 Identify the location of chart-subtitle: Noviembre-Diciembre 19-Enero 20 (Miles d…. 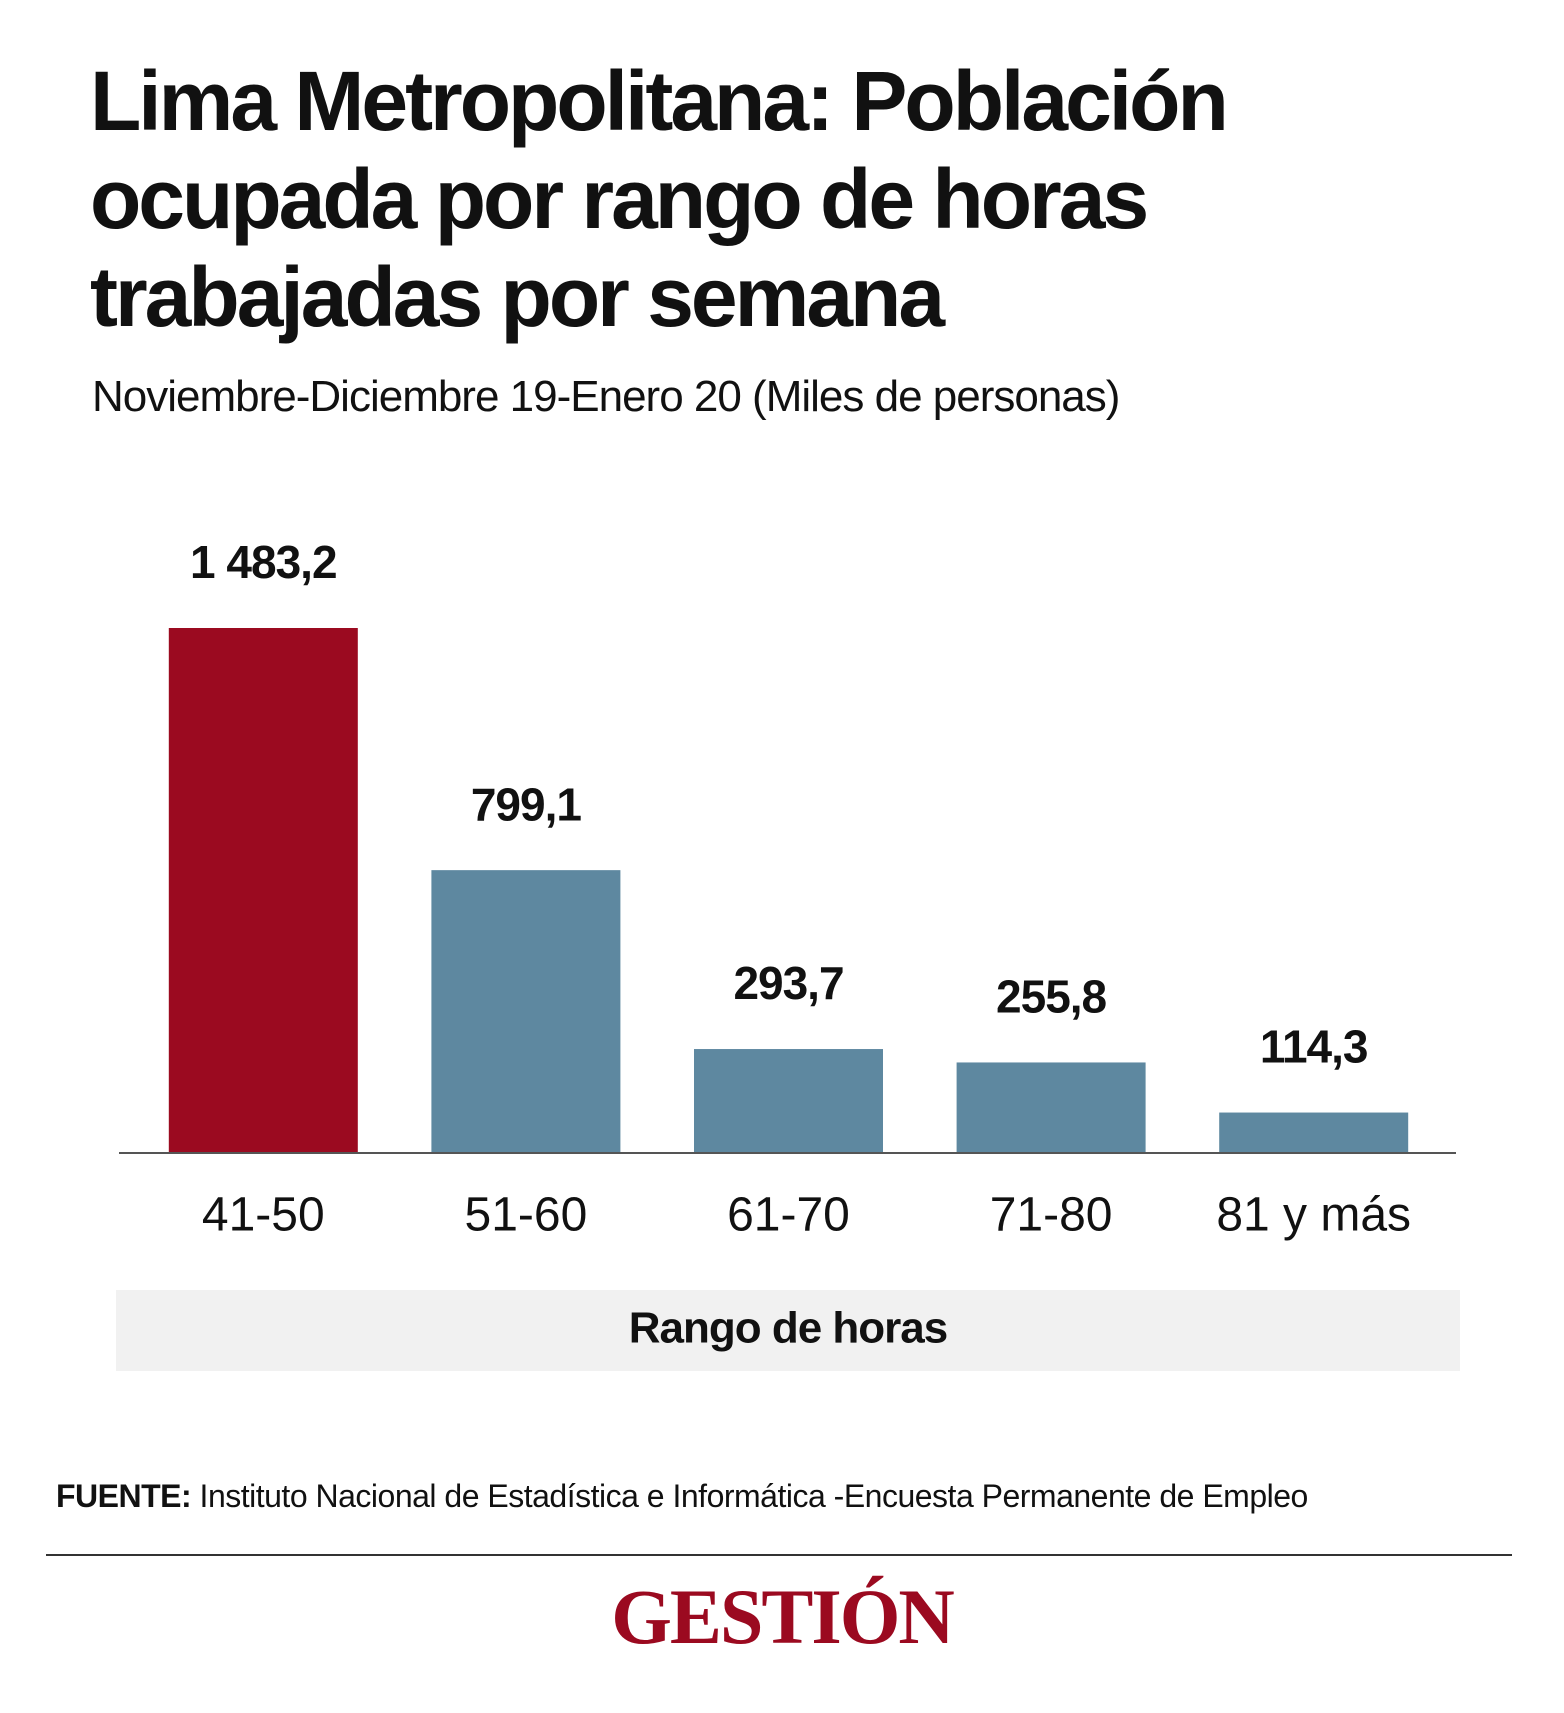
(606, 396).